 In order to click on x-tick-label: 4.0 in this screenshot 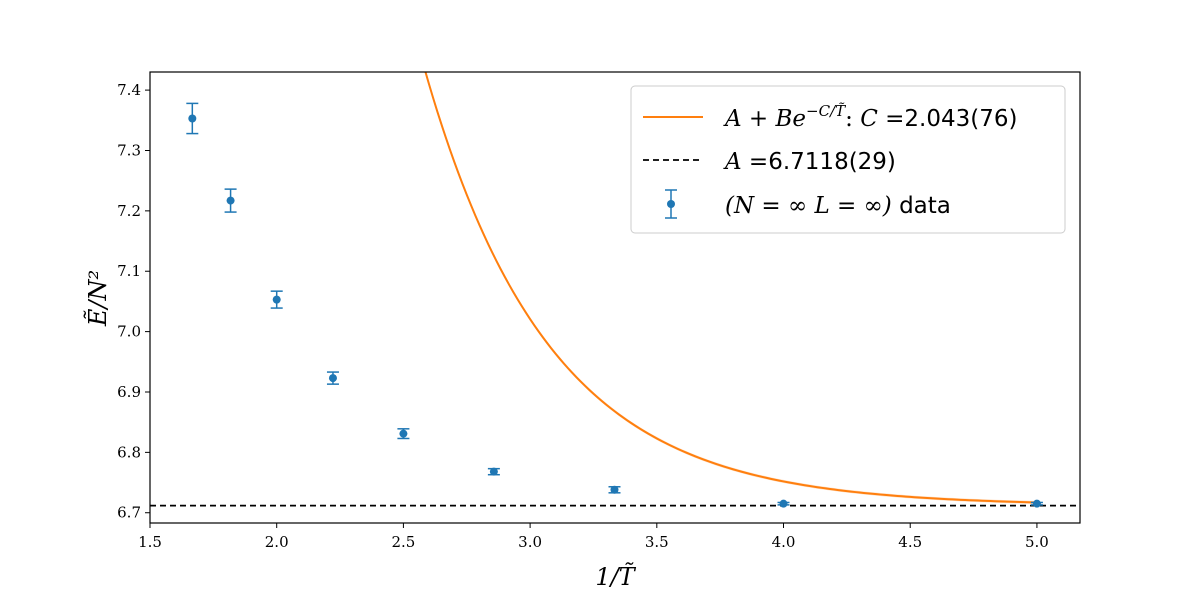, I will do `click(784, 542)`.